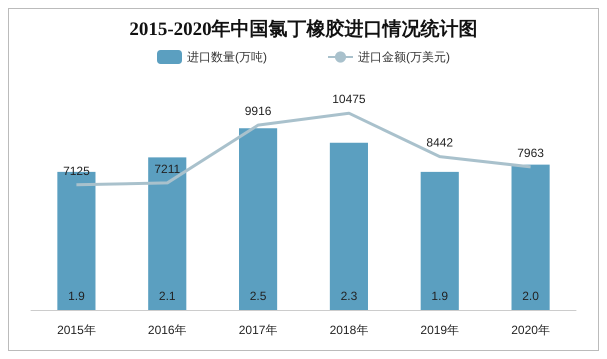 This screenshot has height=359, width=607. I want to click on x-tick-label: 2015年, so click(76, 330).